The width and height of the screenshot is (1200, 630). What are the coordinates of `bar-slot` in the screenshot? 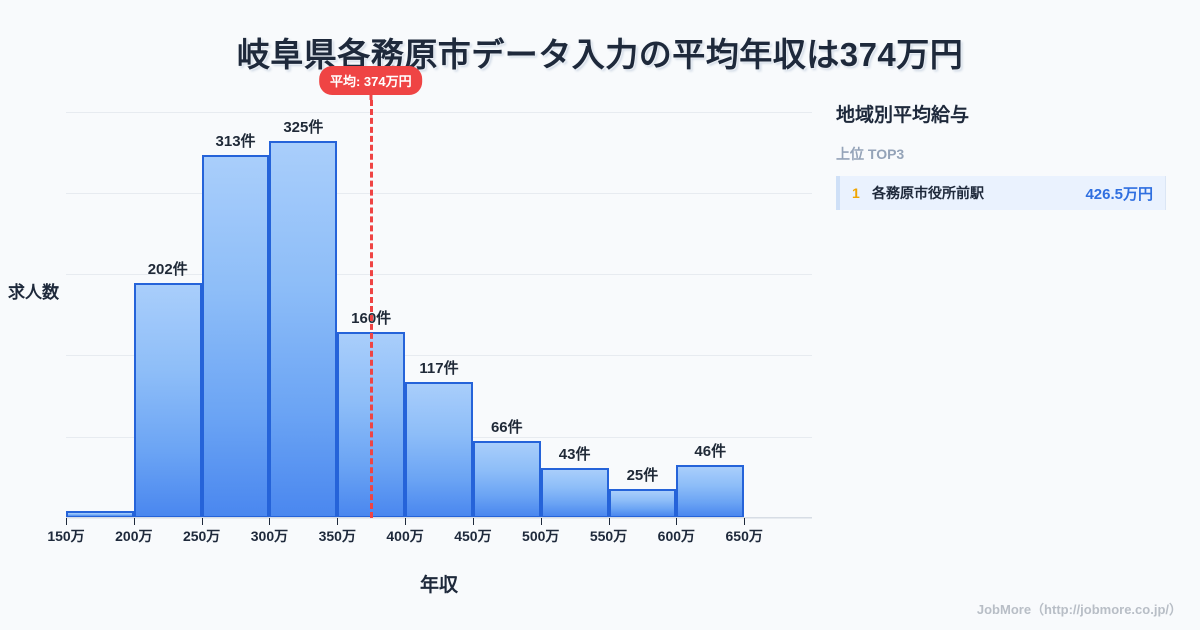 It's located at (100, 309).